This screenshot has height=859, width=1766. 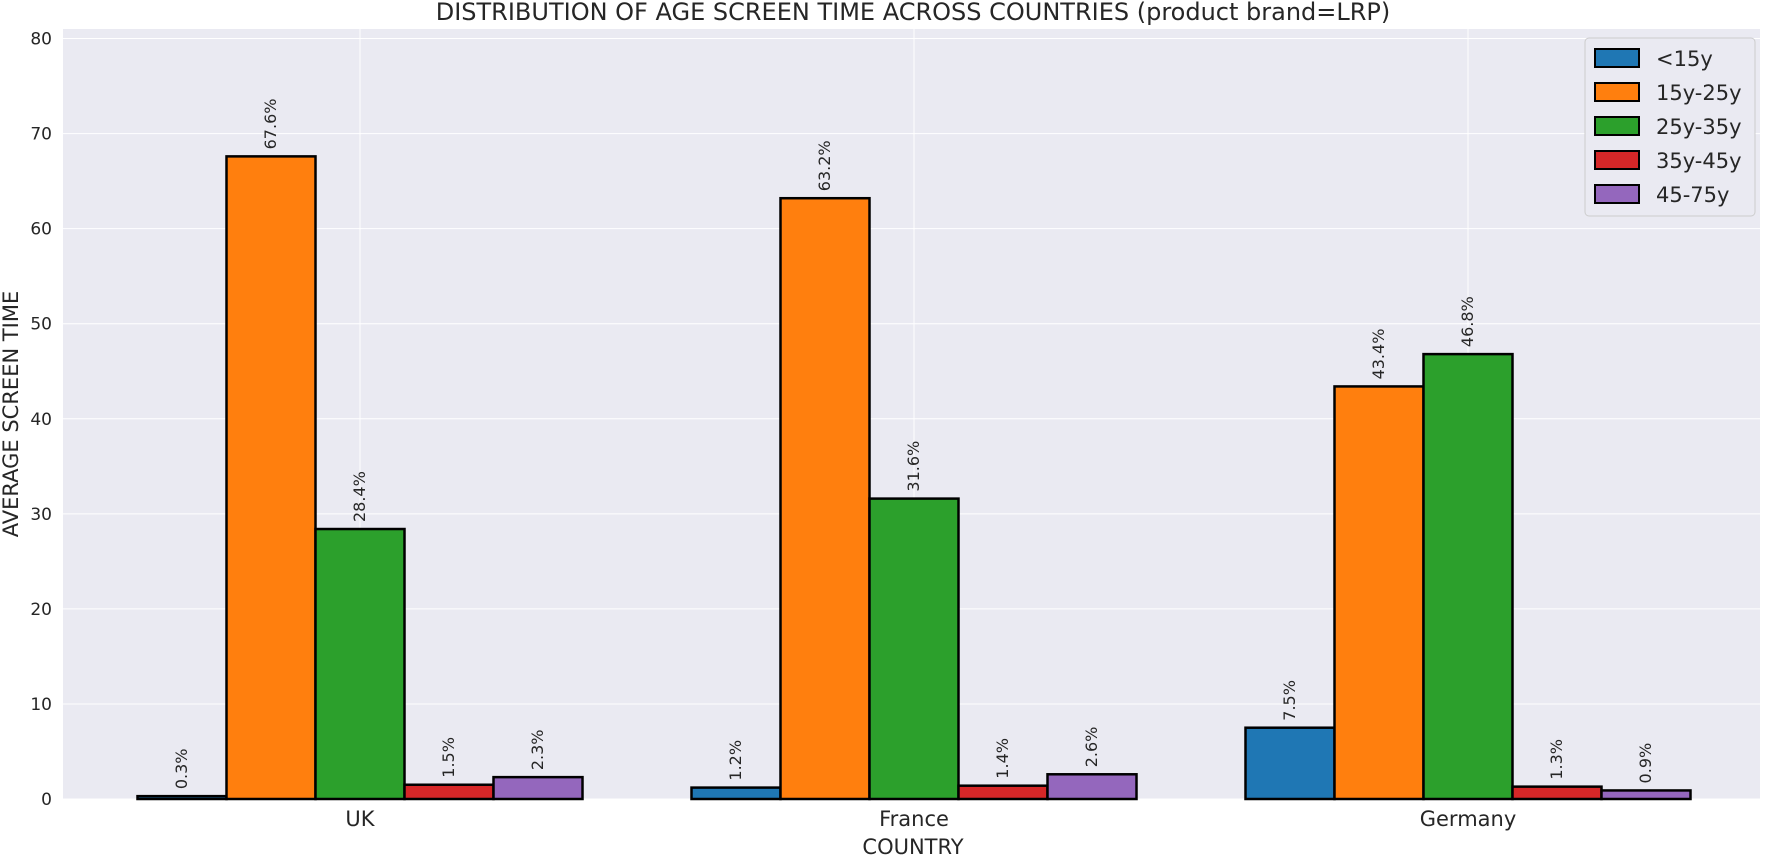 What do you see at coordinates (912, 847) in the screenshot?
I see `x-axis-title: COUNTRY` at bounding box center [912, 847].